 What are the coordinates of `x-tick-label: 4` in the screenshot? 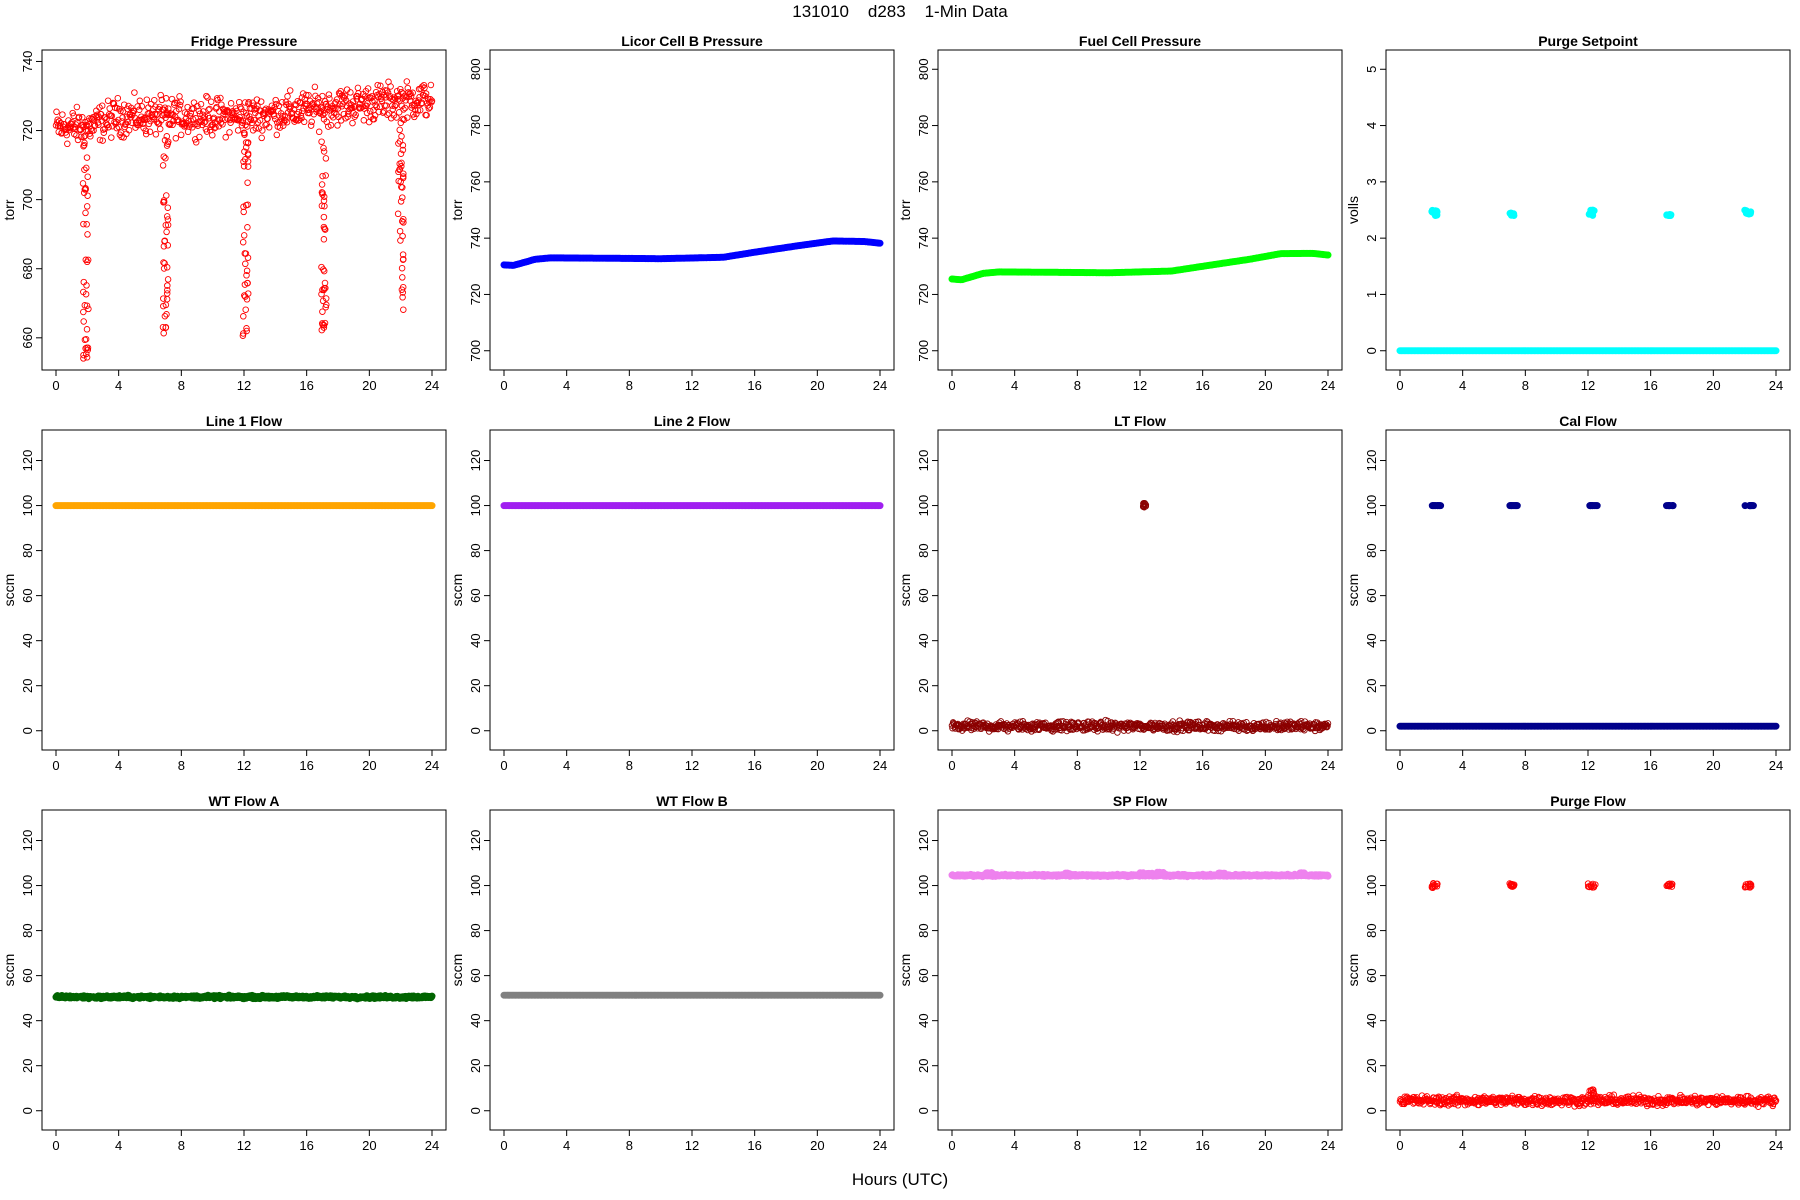 It's located at (118, 385).